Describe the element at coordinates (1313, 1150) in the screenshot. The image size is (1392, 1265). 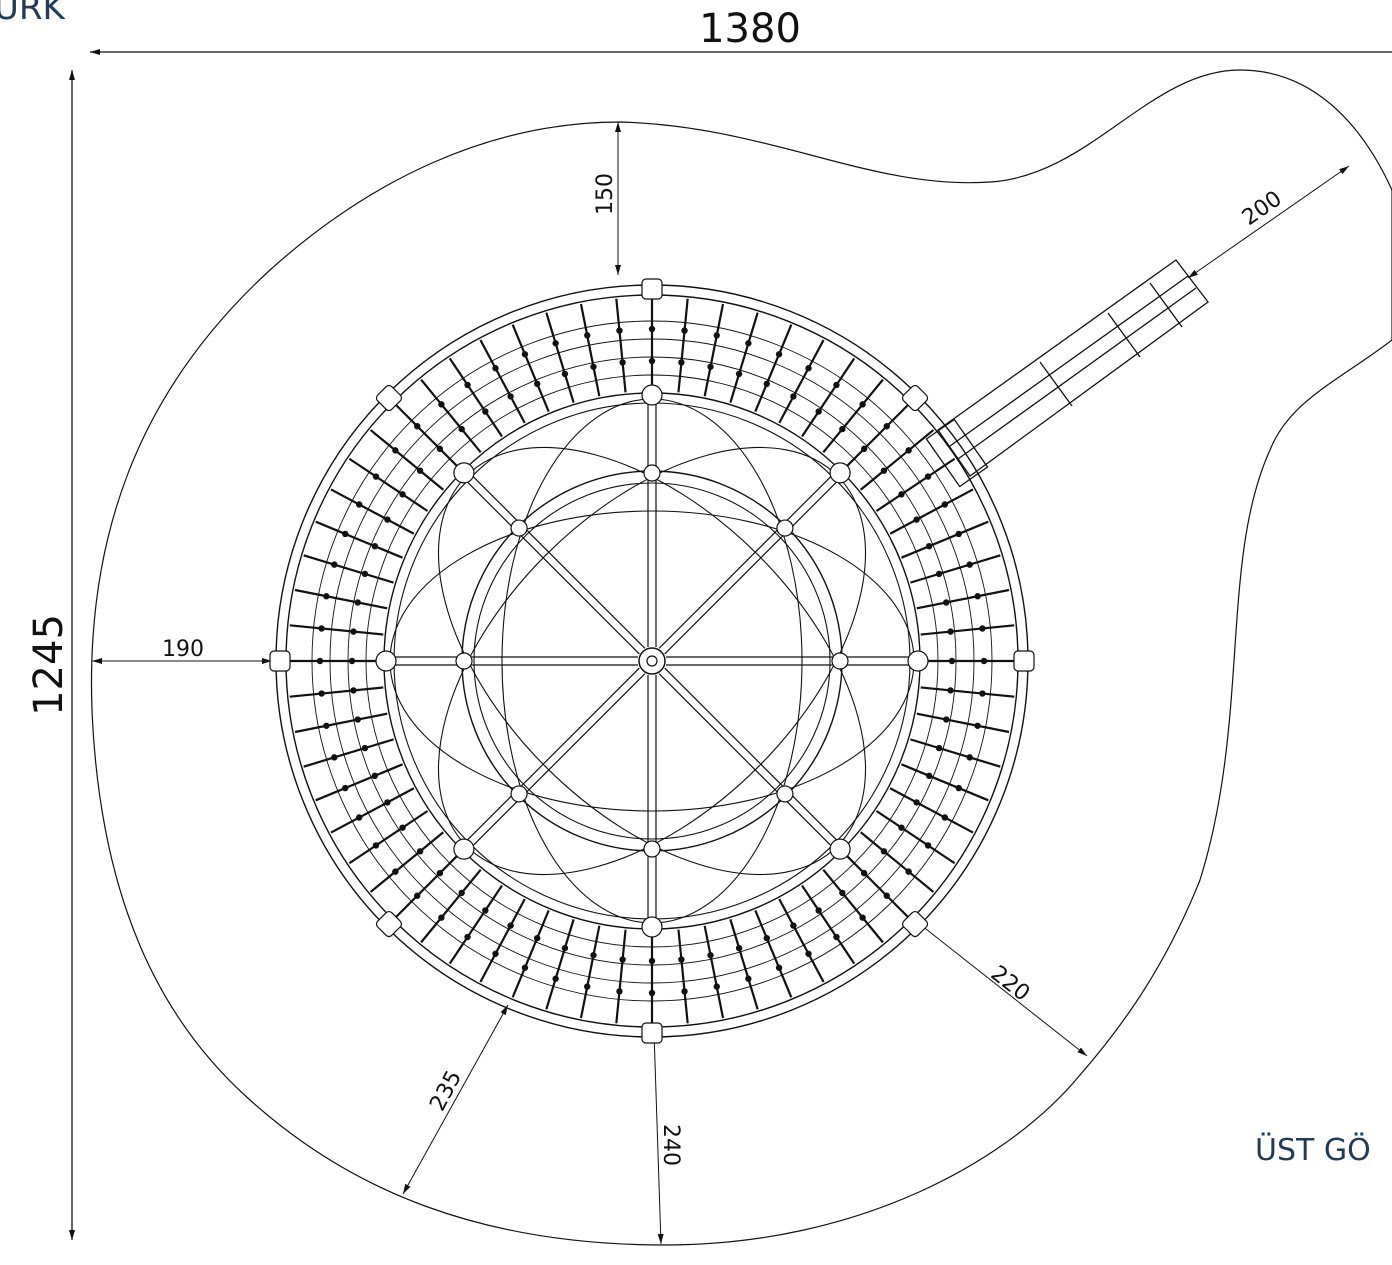
I see `view-label-fragment: ÜST GÖ` at that location.